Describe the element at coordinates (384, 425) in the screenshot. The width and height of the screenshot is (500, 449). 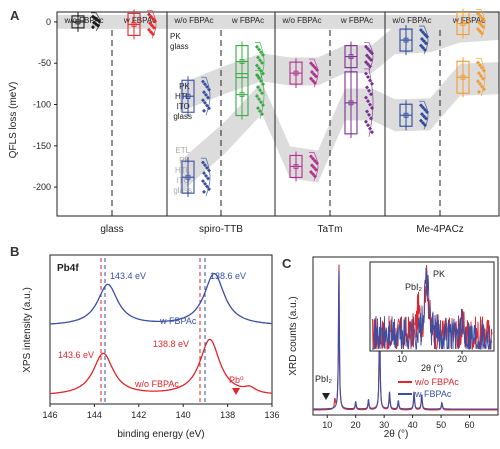
I see `x-tick-label: 30` at that location.